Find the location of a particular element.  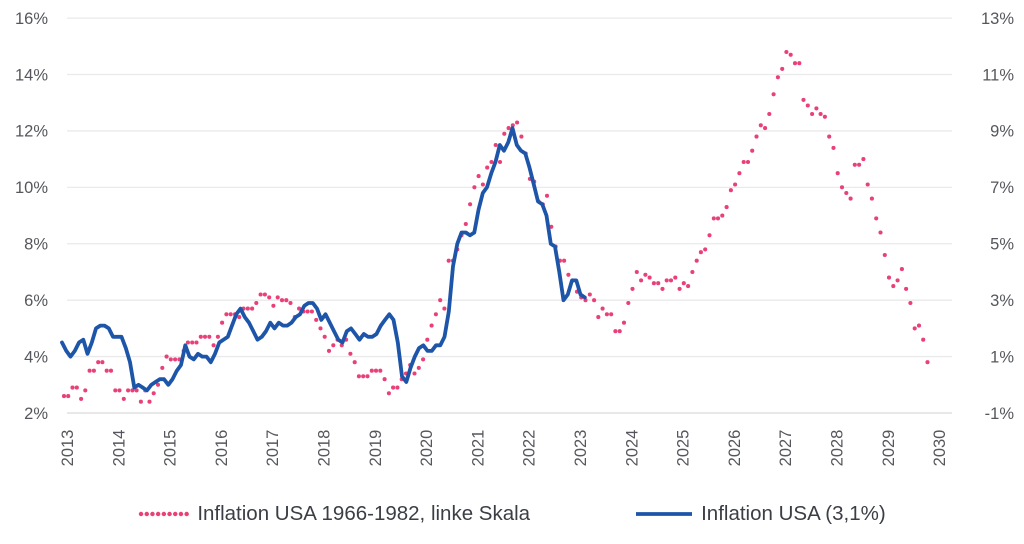

y-axis-label-right: 11% is located at coordinates (998, 75).